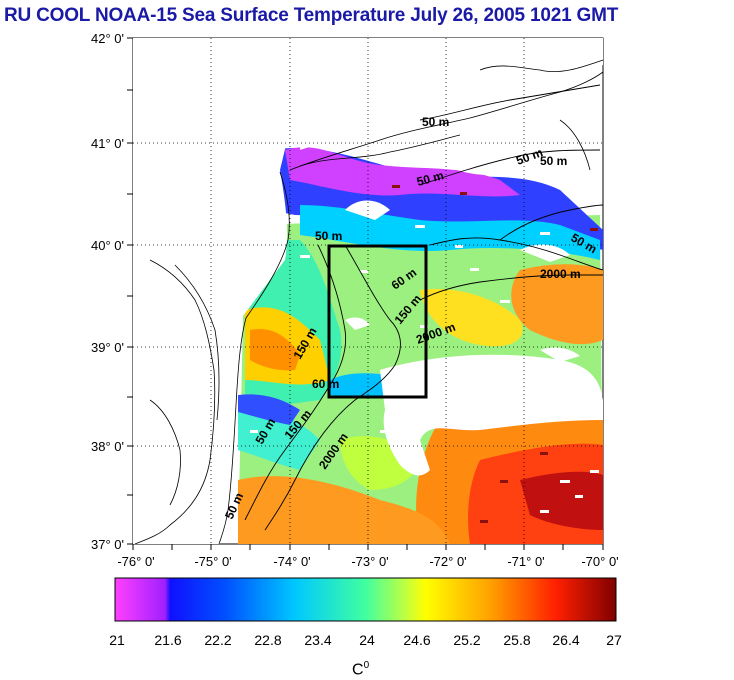  What do you see at coordinates (599, 561) in the screenshot?
I see `lon-label: -70° 0'` at bounding box center [599, 561].